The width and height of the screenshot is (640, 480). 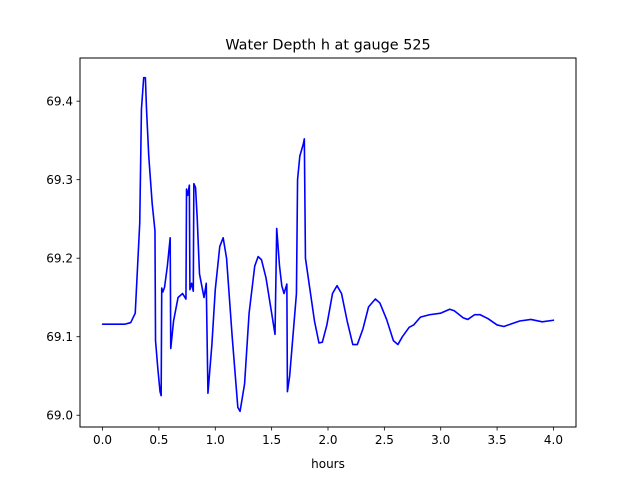 I want to click on x-tick-label: 1.0, so click(x=215, y=440).